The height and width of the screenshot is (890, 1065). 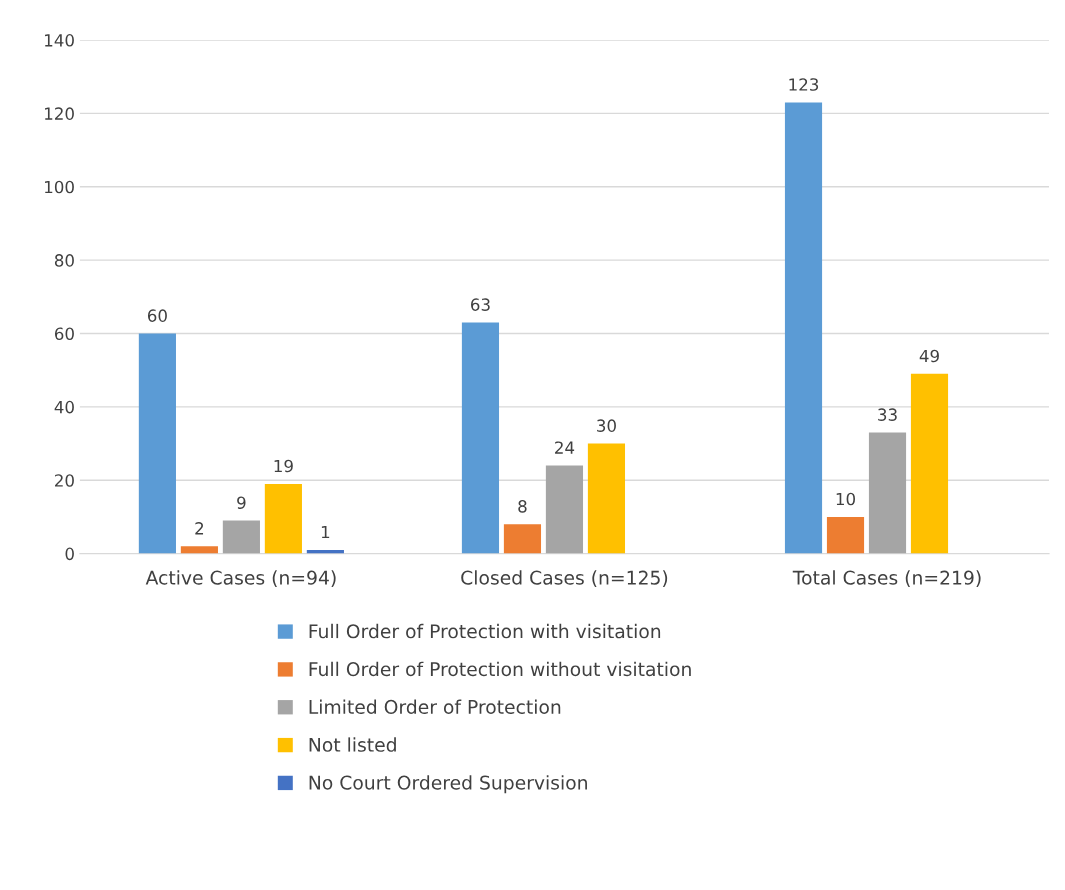 I want to click on y-tick-label: 20, so click(x=64, y=480).